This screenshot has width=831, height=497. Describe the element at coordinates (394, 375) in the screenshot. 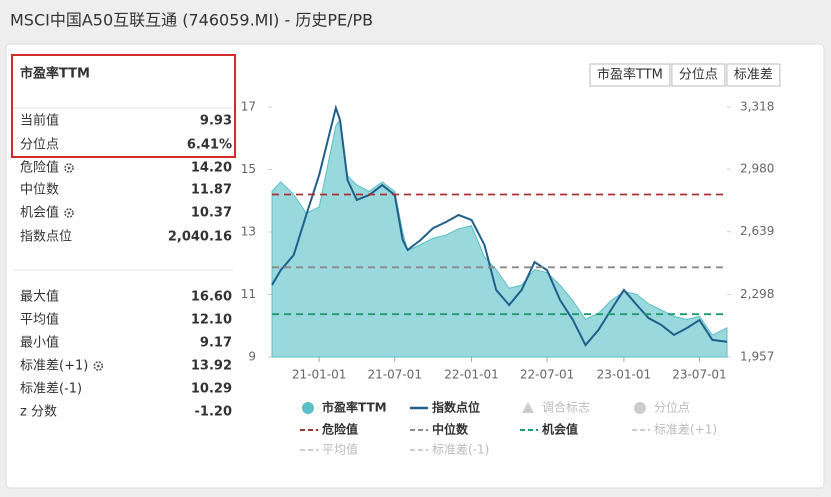

I see `x-tick-label: 21-07-01` at that location.